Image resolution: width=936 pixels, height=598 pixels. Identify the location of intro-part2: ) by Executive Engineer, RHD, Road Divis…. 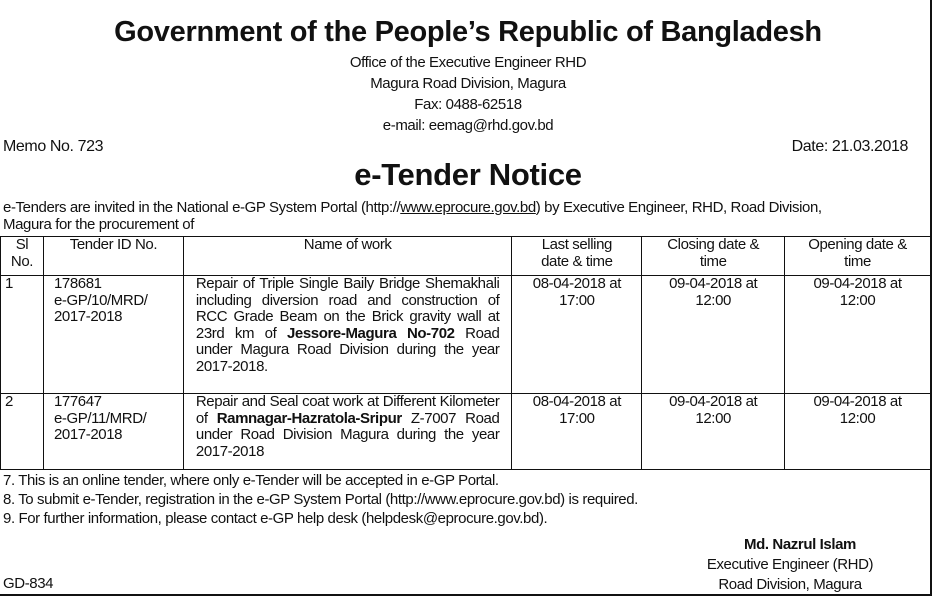
(678, 207).